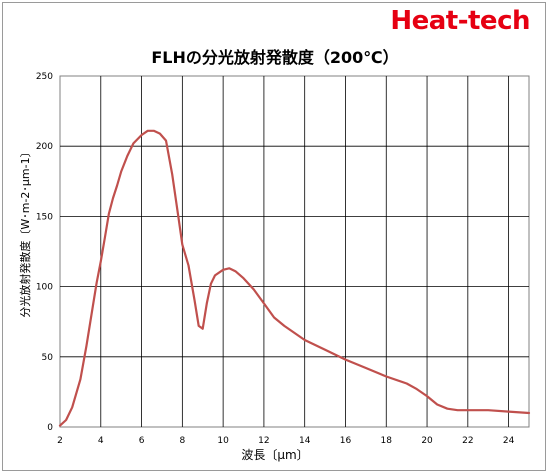  I want to click on y-tick-label: 50, so click(48, 358).